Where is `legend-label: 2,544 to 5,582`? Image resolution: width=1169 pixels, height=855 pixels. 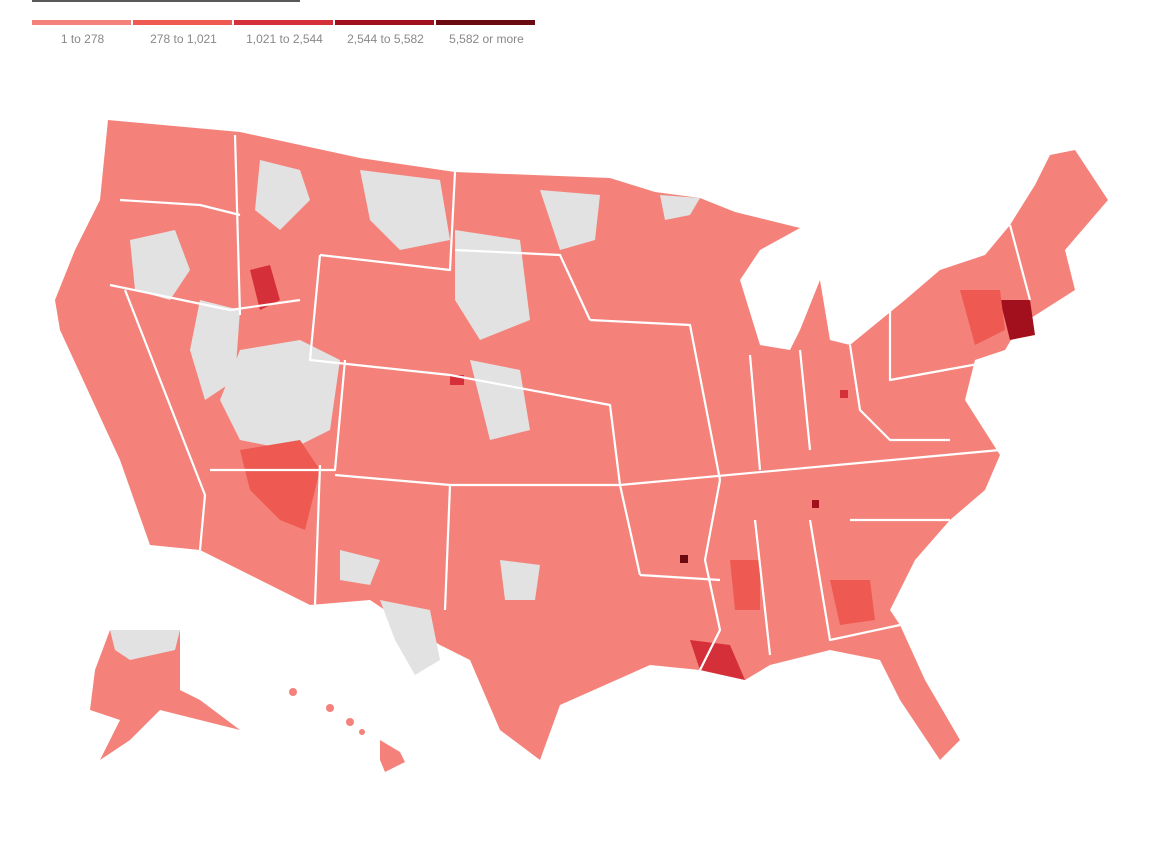
legend-label: 2,544 to 5,582 is located at coordinates (385, 39).